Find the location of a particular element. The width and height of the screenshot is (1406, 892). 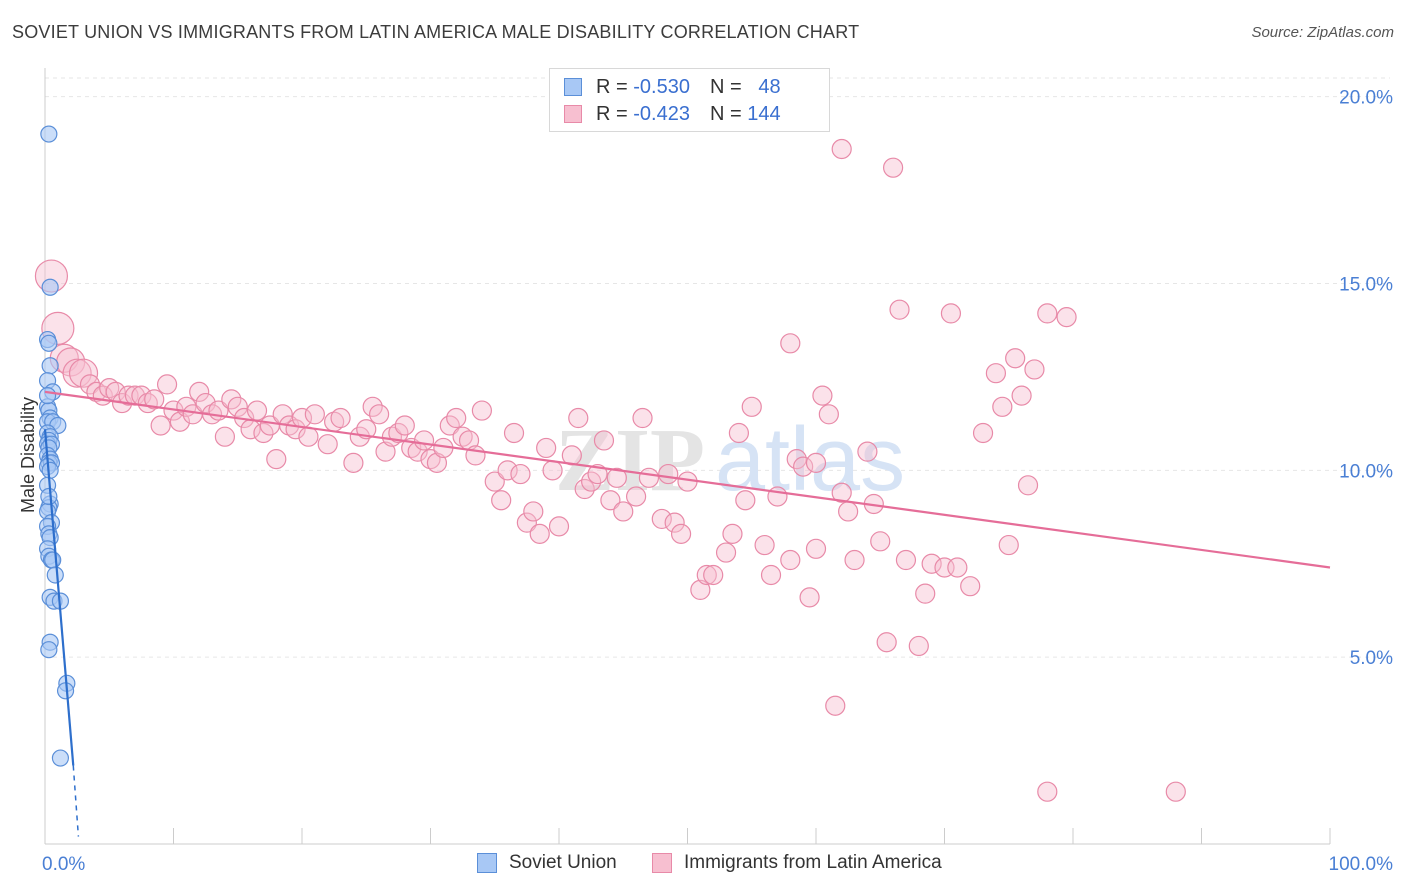

soviet-union-trend-extension is located at coordinates (76, 801).